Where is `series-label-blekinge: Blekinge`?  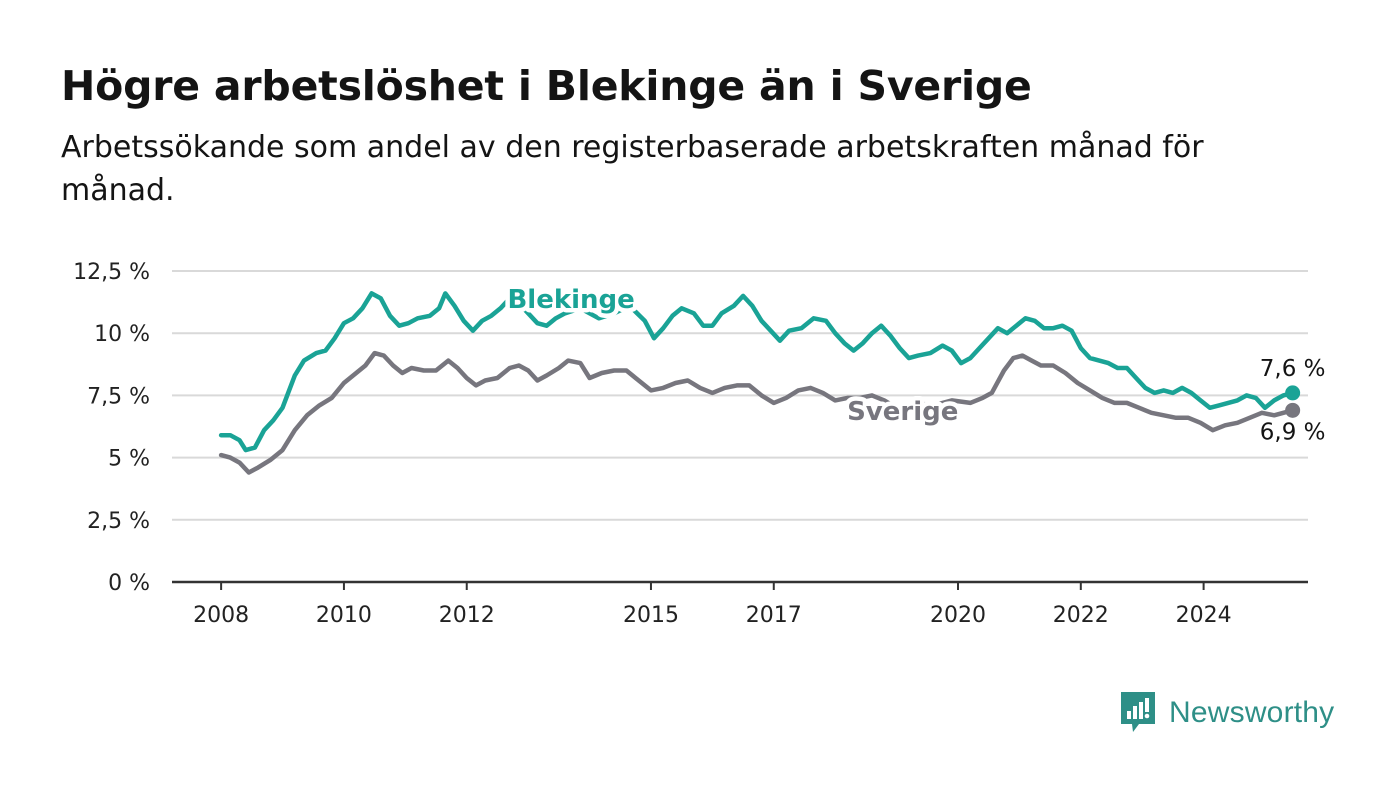 series-label-blekinge: Blekinge is located at coordinates (570, 300).